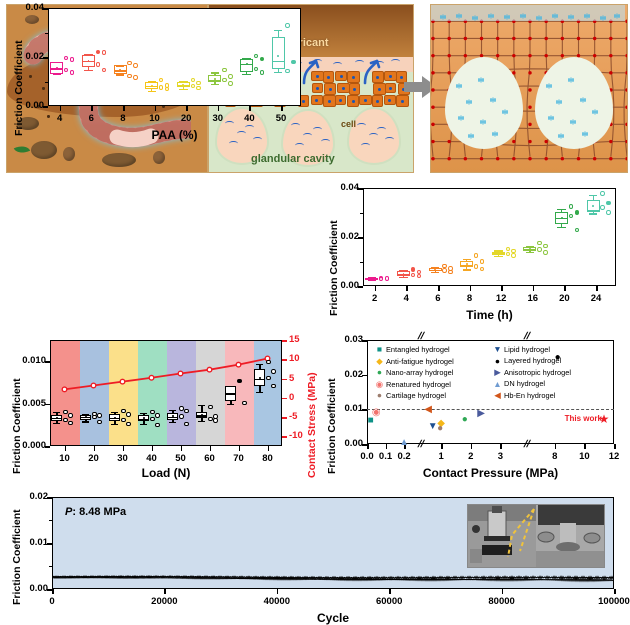  Describe the element at coordinates (294, 339) in the screenshot. I see `y2-tick-label: 15` at that location.